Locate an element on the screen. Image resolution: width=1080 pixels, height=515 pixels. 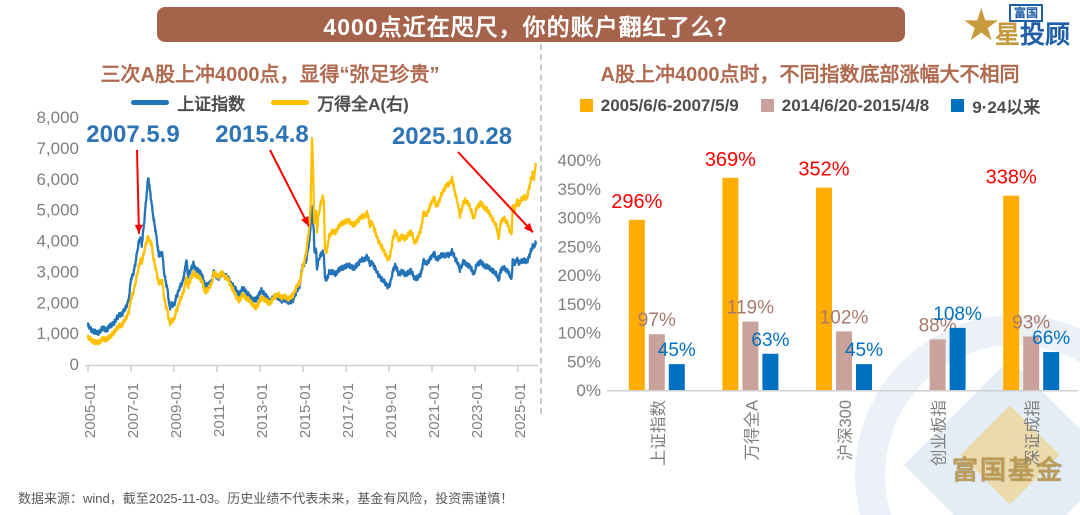
brand-rest-chars: 投顾 is located at coordinates (1044, 35).